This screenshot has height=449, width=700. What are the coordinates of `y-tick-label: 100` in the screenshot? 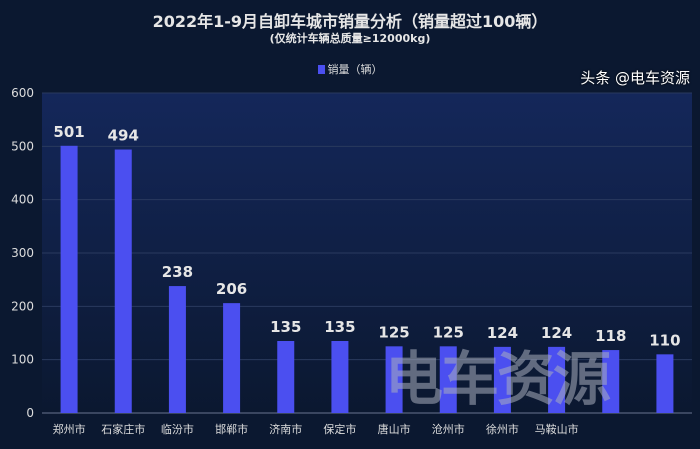 It's located at (22, 360).